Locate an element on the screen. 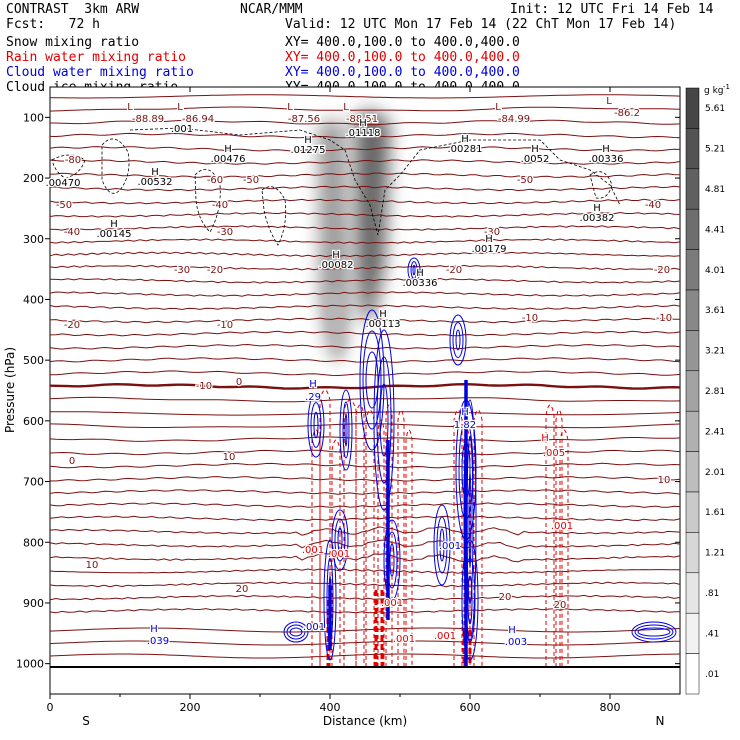  field-snow-name: Snow mixing ratio is located at coordinates (73, 42).